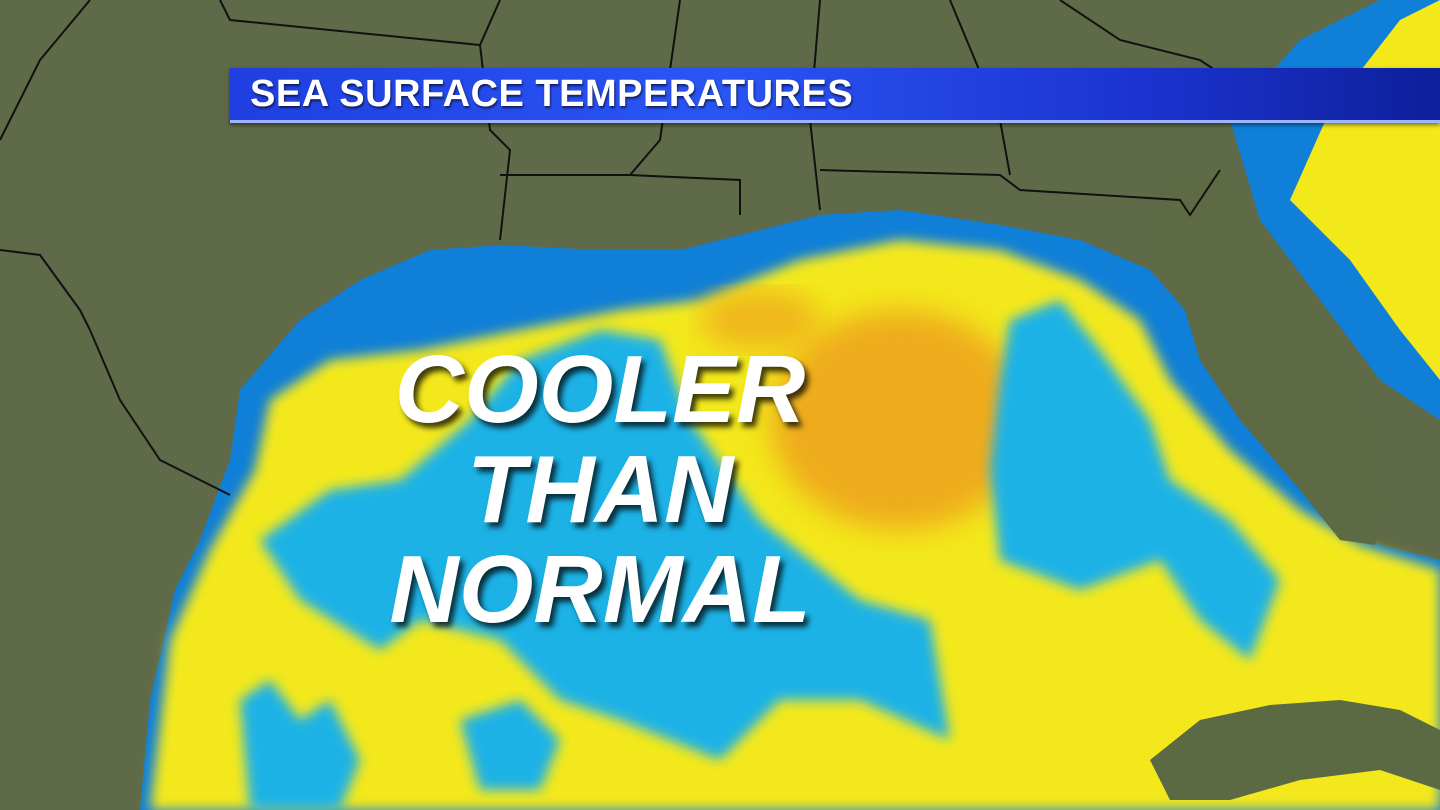 The height and width of the screenshot is (810, 1440). Describe the element at coordinates (760, 320) in the screenshot. I see `warm-area` at that location.